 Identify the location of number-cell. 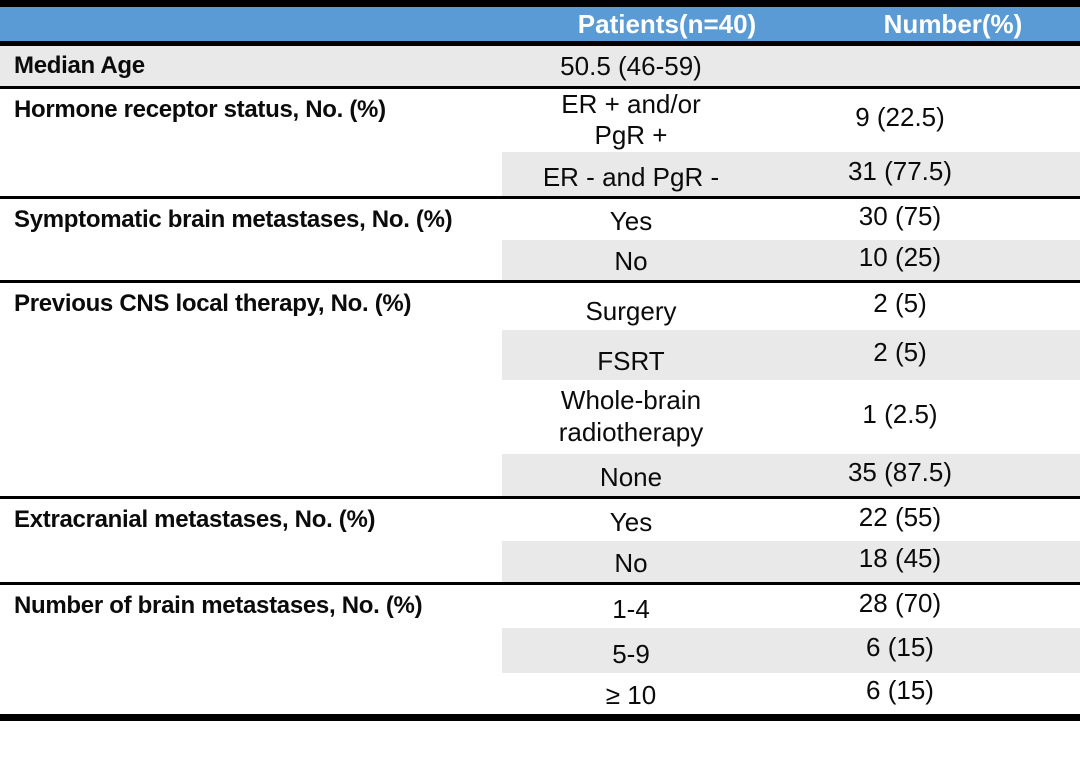
(920, 65).